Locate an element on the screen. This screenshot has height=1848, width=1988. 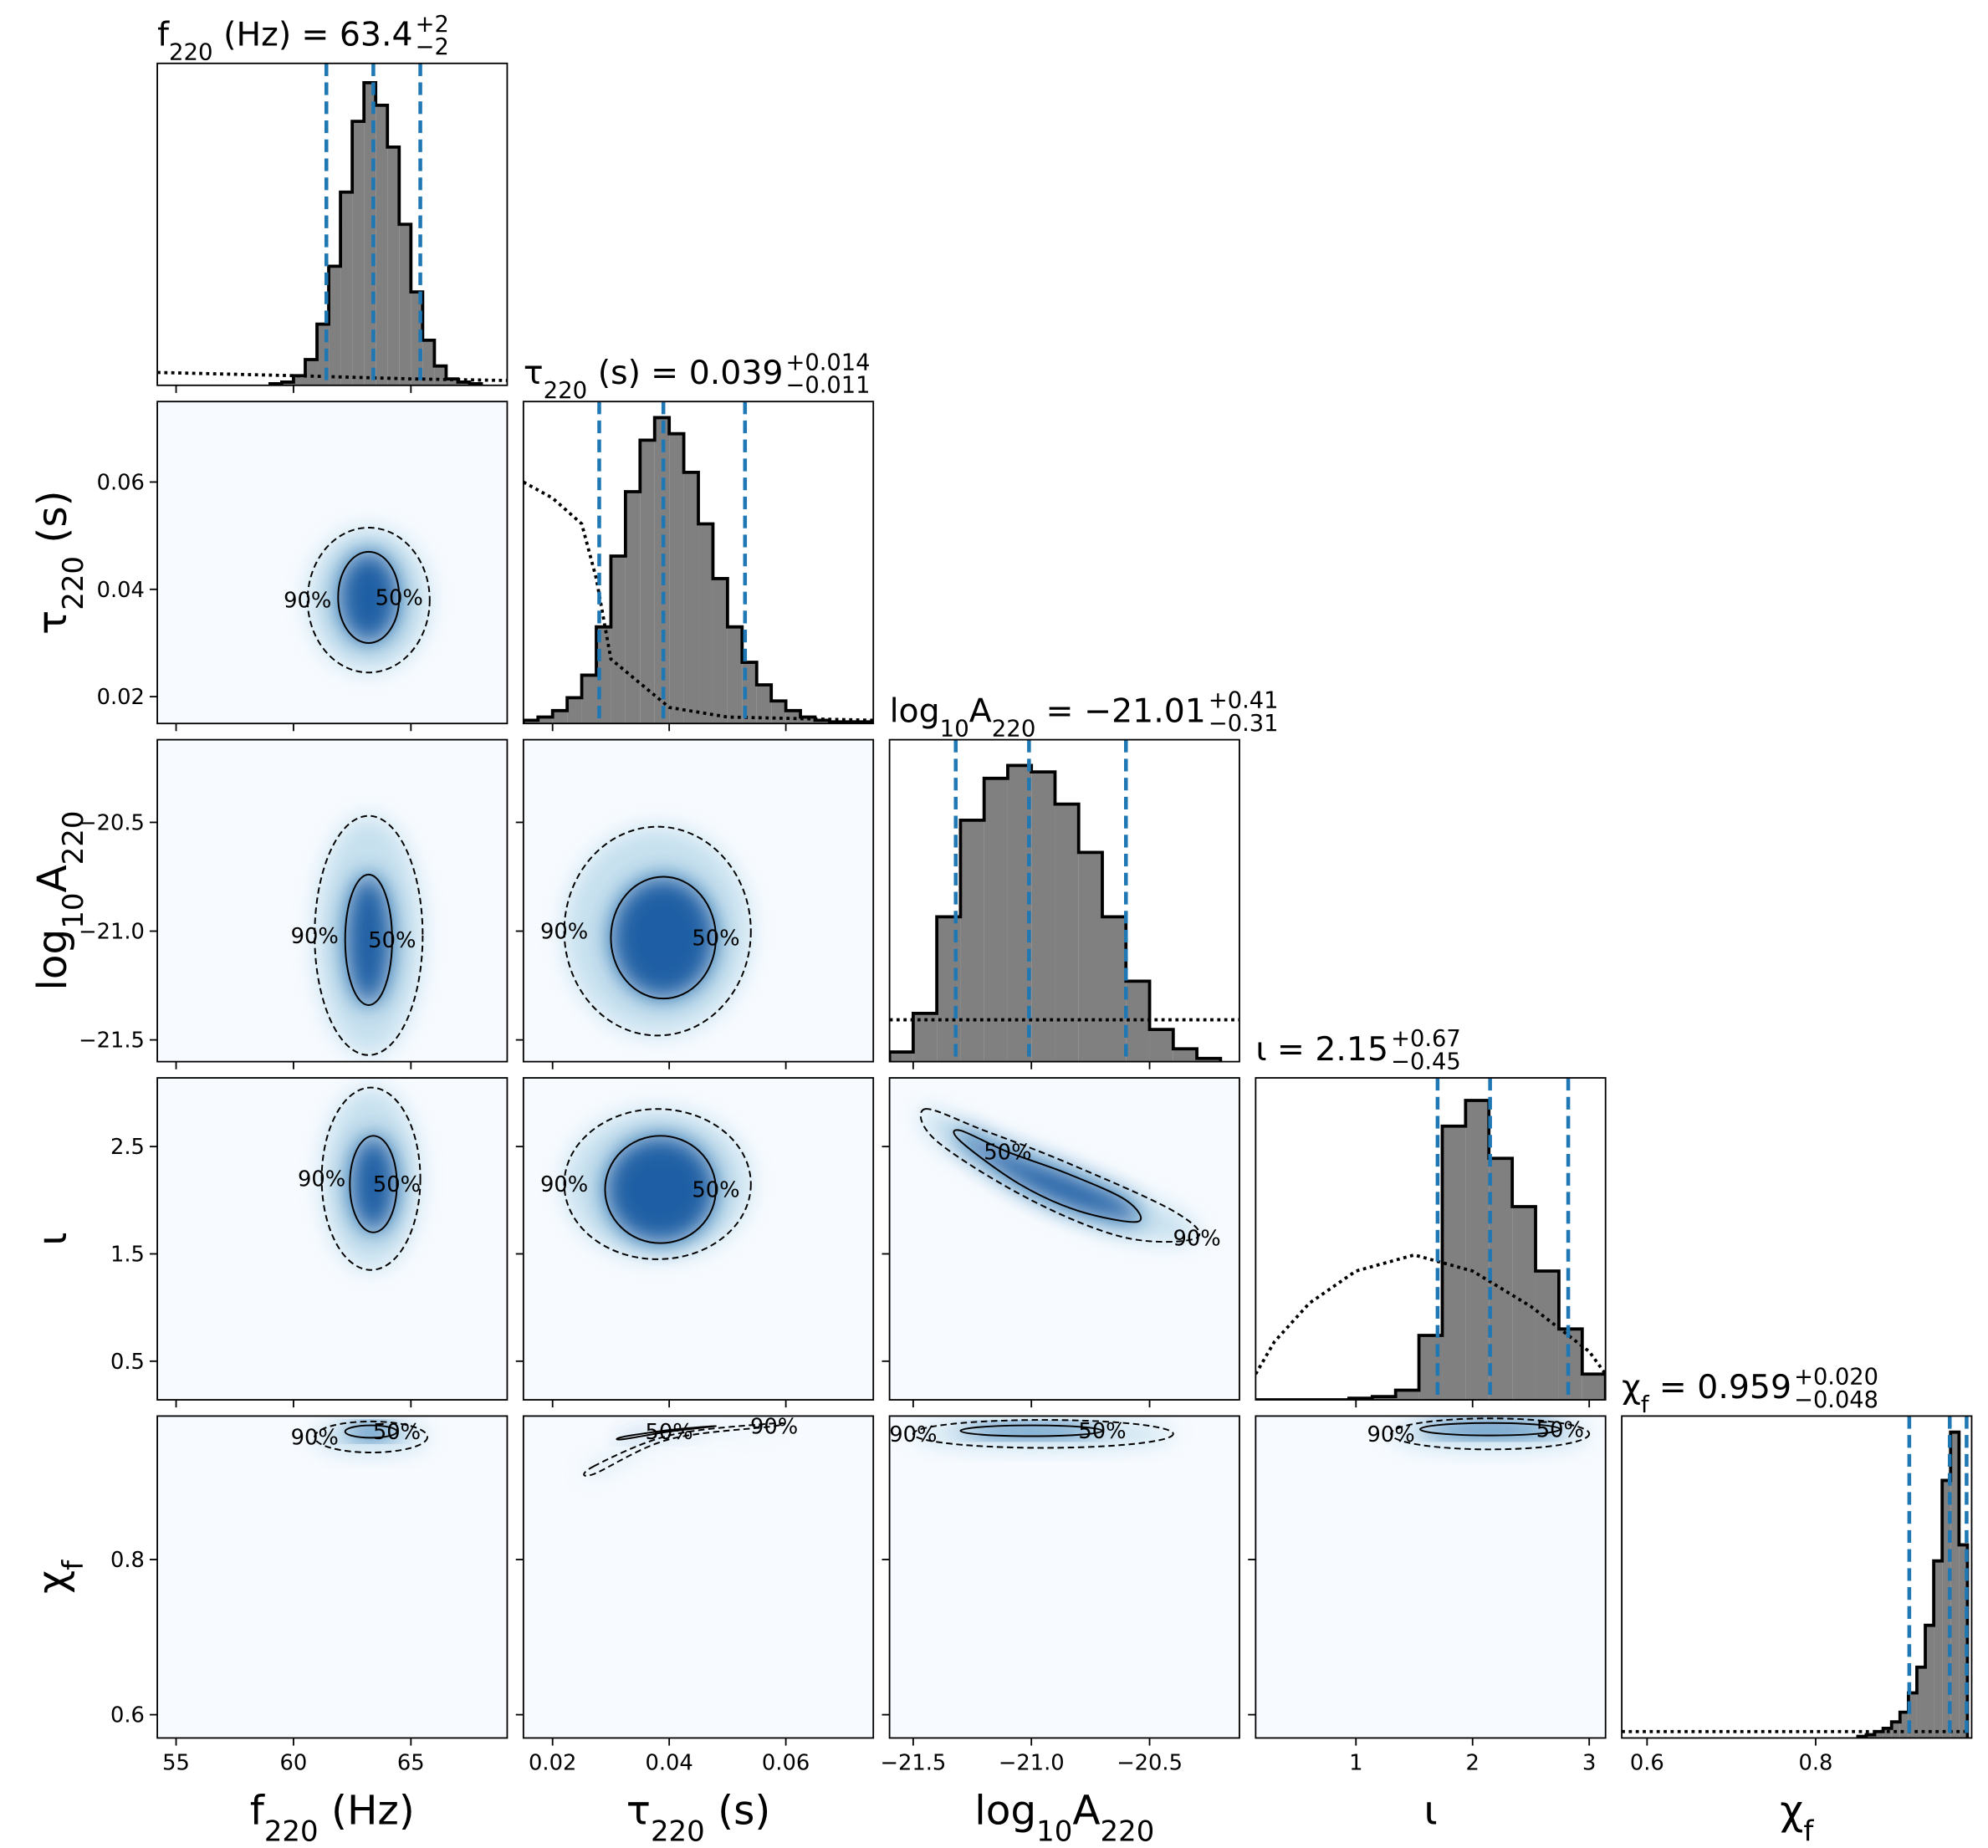
title-lower: −2 is located at coordinates (432, 47).